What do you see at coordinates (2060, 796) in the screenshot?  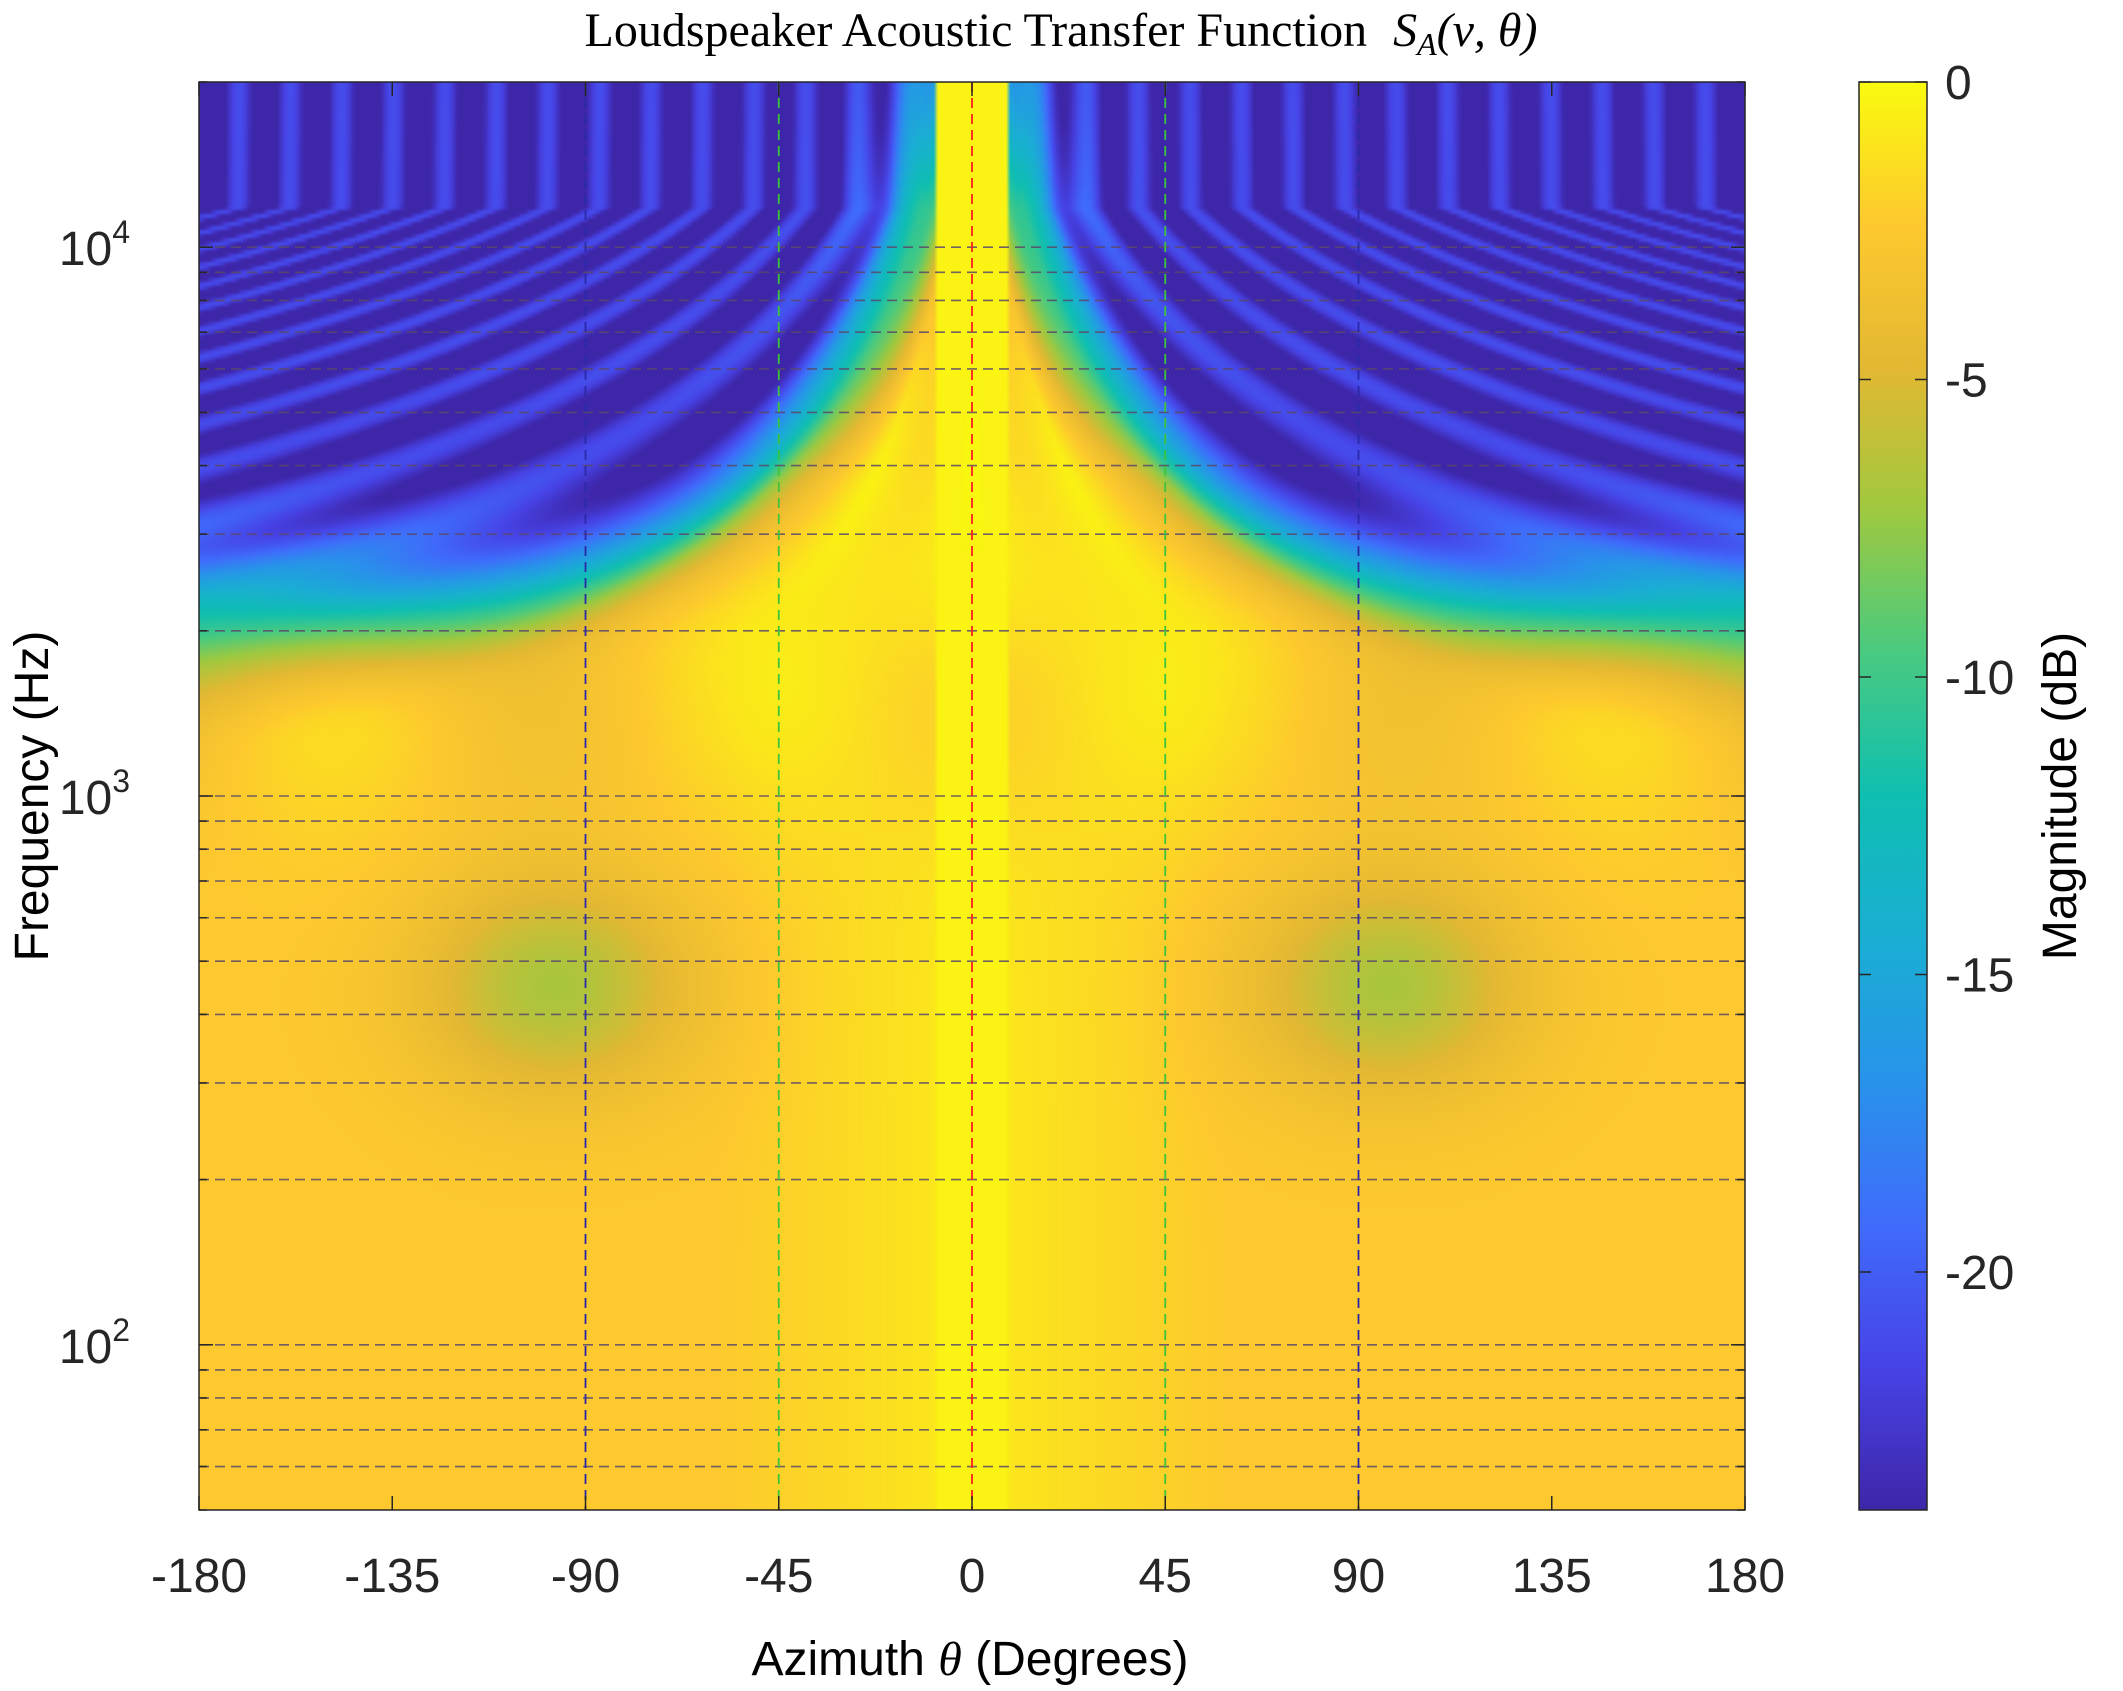 I see `colorbar-label: Magnitude (dB)` at bounding box center [2060, 796].